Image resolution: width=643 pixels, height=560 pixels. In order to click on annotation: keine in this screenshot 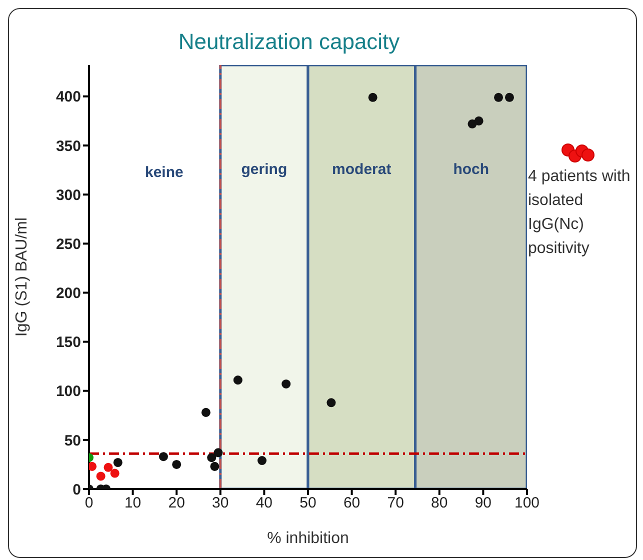, I will do `click(164, 172)`.